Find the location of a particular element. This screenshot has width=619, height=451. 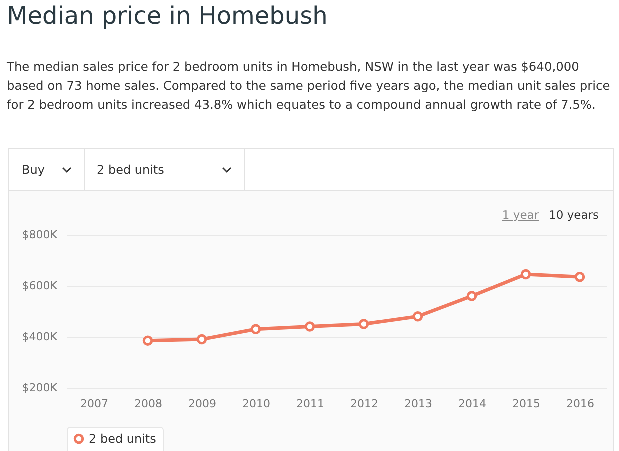

text: 10 years is located at coordinates (574, 215).